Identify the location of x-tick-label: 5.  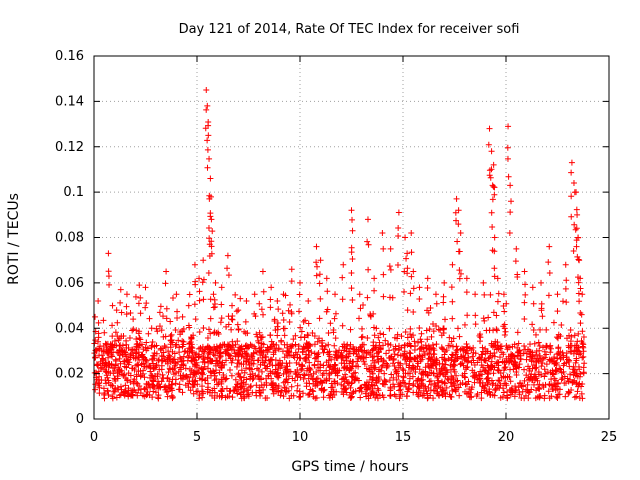
(197, 437).